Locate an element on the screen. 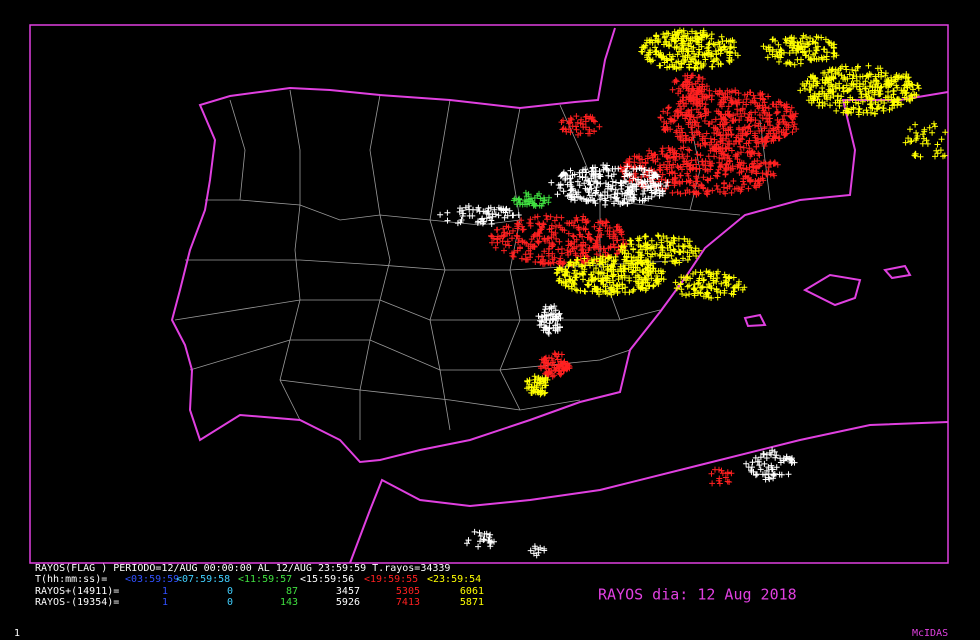 The width and height of the screenshot is (980, 640). count: 5926 is located at coordinates (348, 602).